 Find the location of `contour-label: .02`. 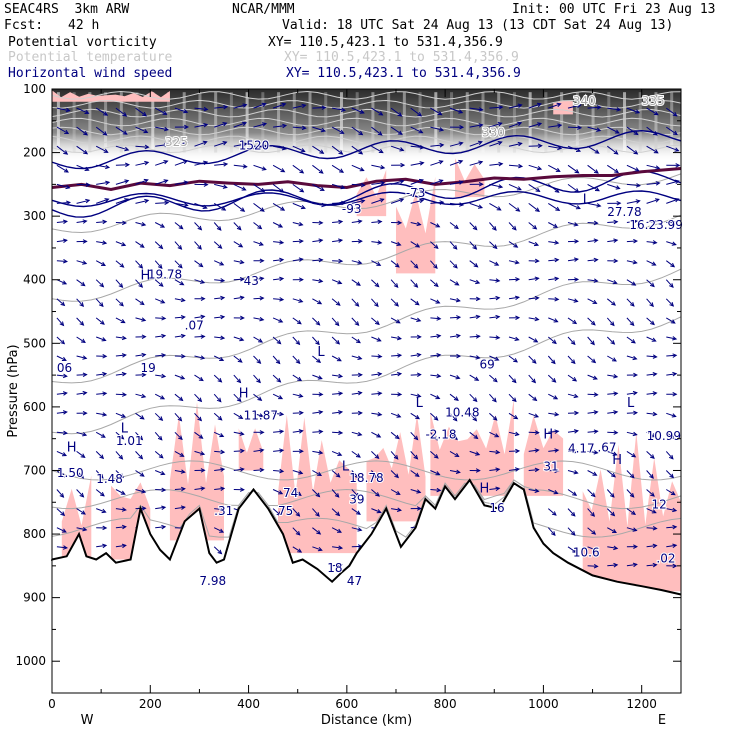

contour-label: .02 is located at coordinates (665, 559).